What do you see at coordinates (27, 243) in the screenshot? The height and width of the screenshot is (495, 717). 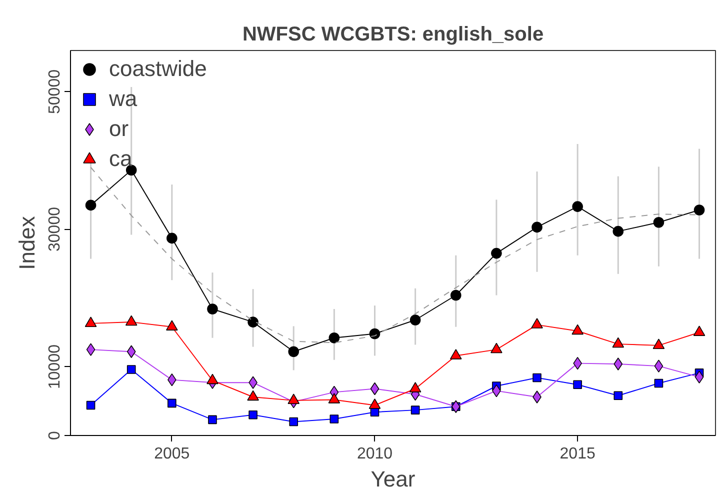 I see `y-axis-title: Index` at bounding box center [27, 243].